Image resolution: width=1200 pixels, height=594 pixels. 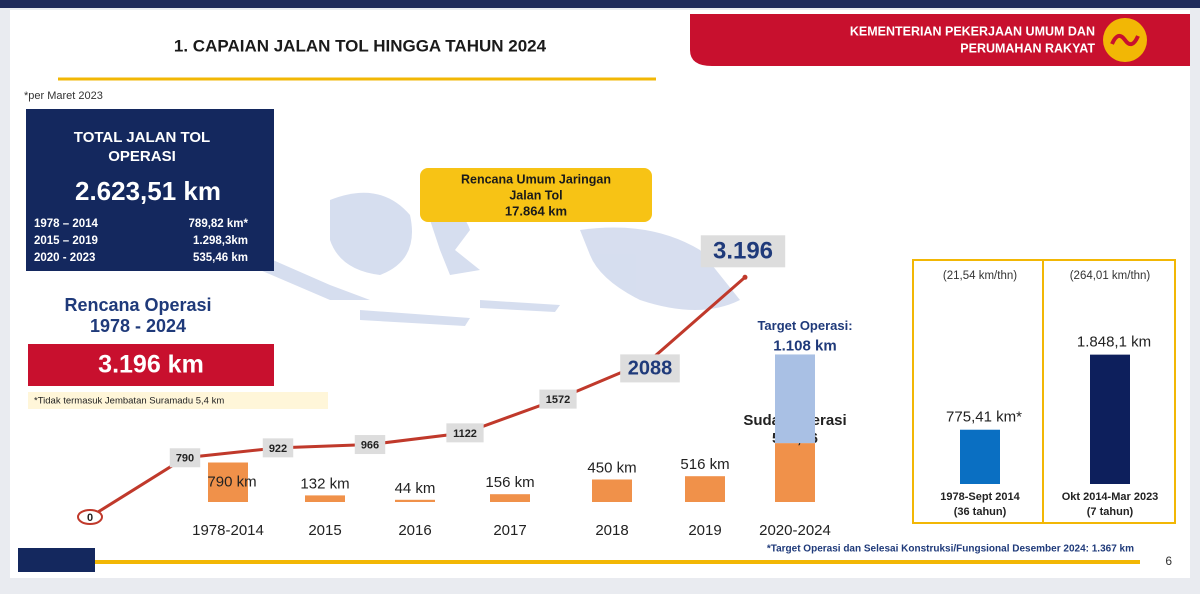 What do you see at coordinates (972, 31) in the screenshot?
I see `ministry-line: KEMENTERIAN PEKERJAAN UMUM DAN` at bounding box center [972, 31].